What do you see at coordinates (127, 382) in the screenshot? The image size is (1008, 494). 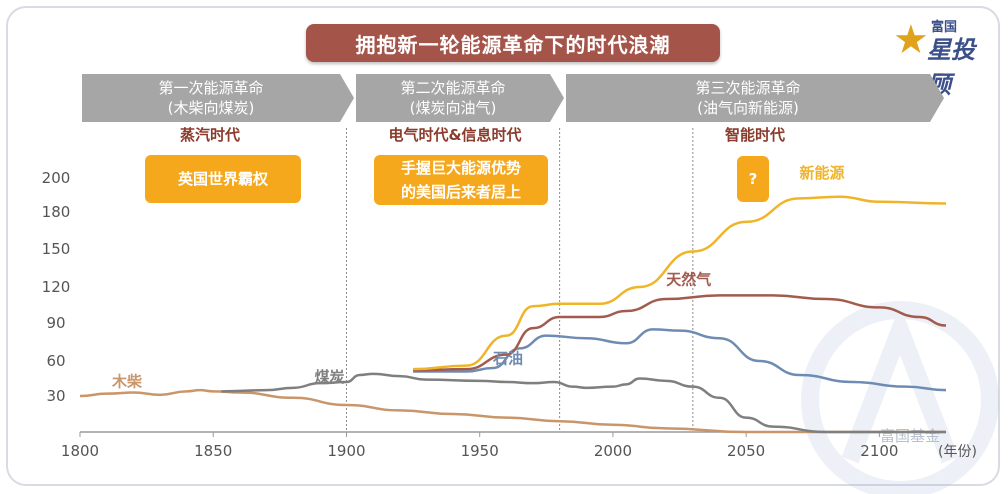 I see `series-label-木柴: 木柴` at bounding box center [127, 382].